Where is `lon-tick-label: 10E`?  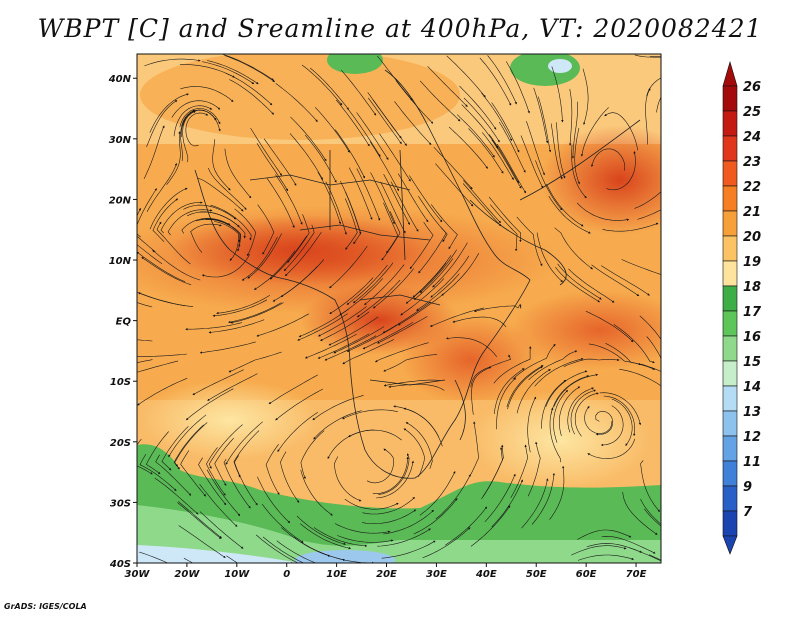 lon-tick-label: 10E is located at coordinates (336, 574).